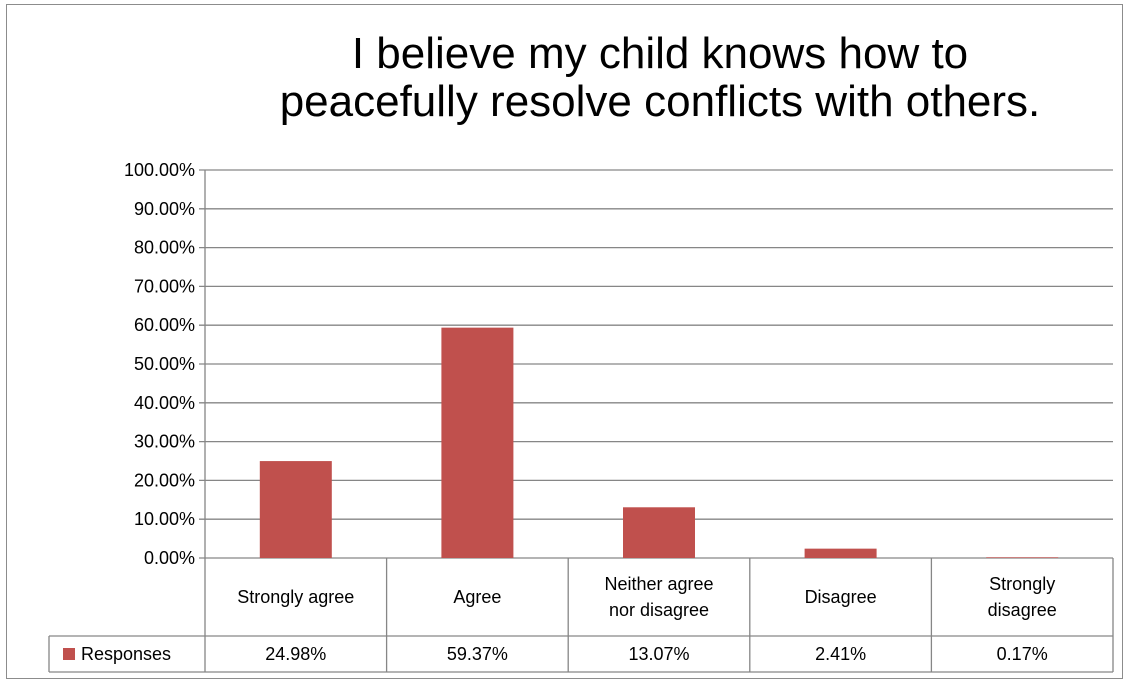 This screenshot has height=683, width=1129. Describe the element at coordinates (164, 442) in the screenshot. I see `y-tick-label: 30.00%` at that location.